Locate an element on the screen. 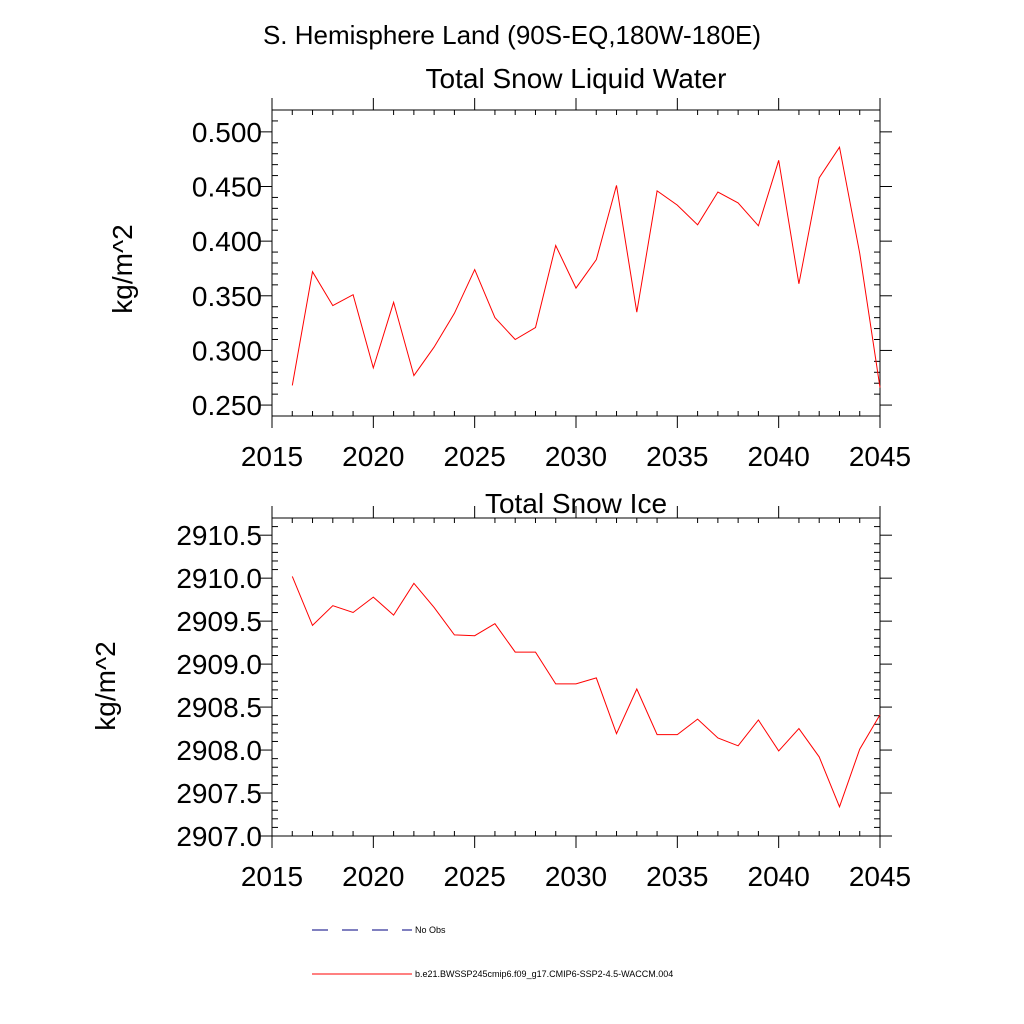 Image resolution: width=1024 pixels, height=1024 pixels. panel-1-title: Total Snow Liquid Water is located at coordinates (576, 78).